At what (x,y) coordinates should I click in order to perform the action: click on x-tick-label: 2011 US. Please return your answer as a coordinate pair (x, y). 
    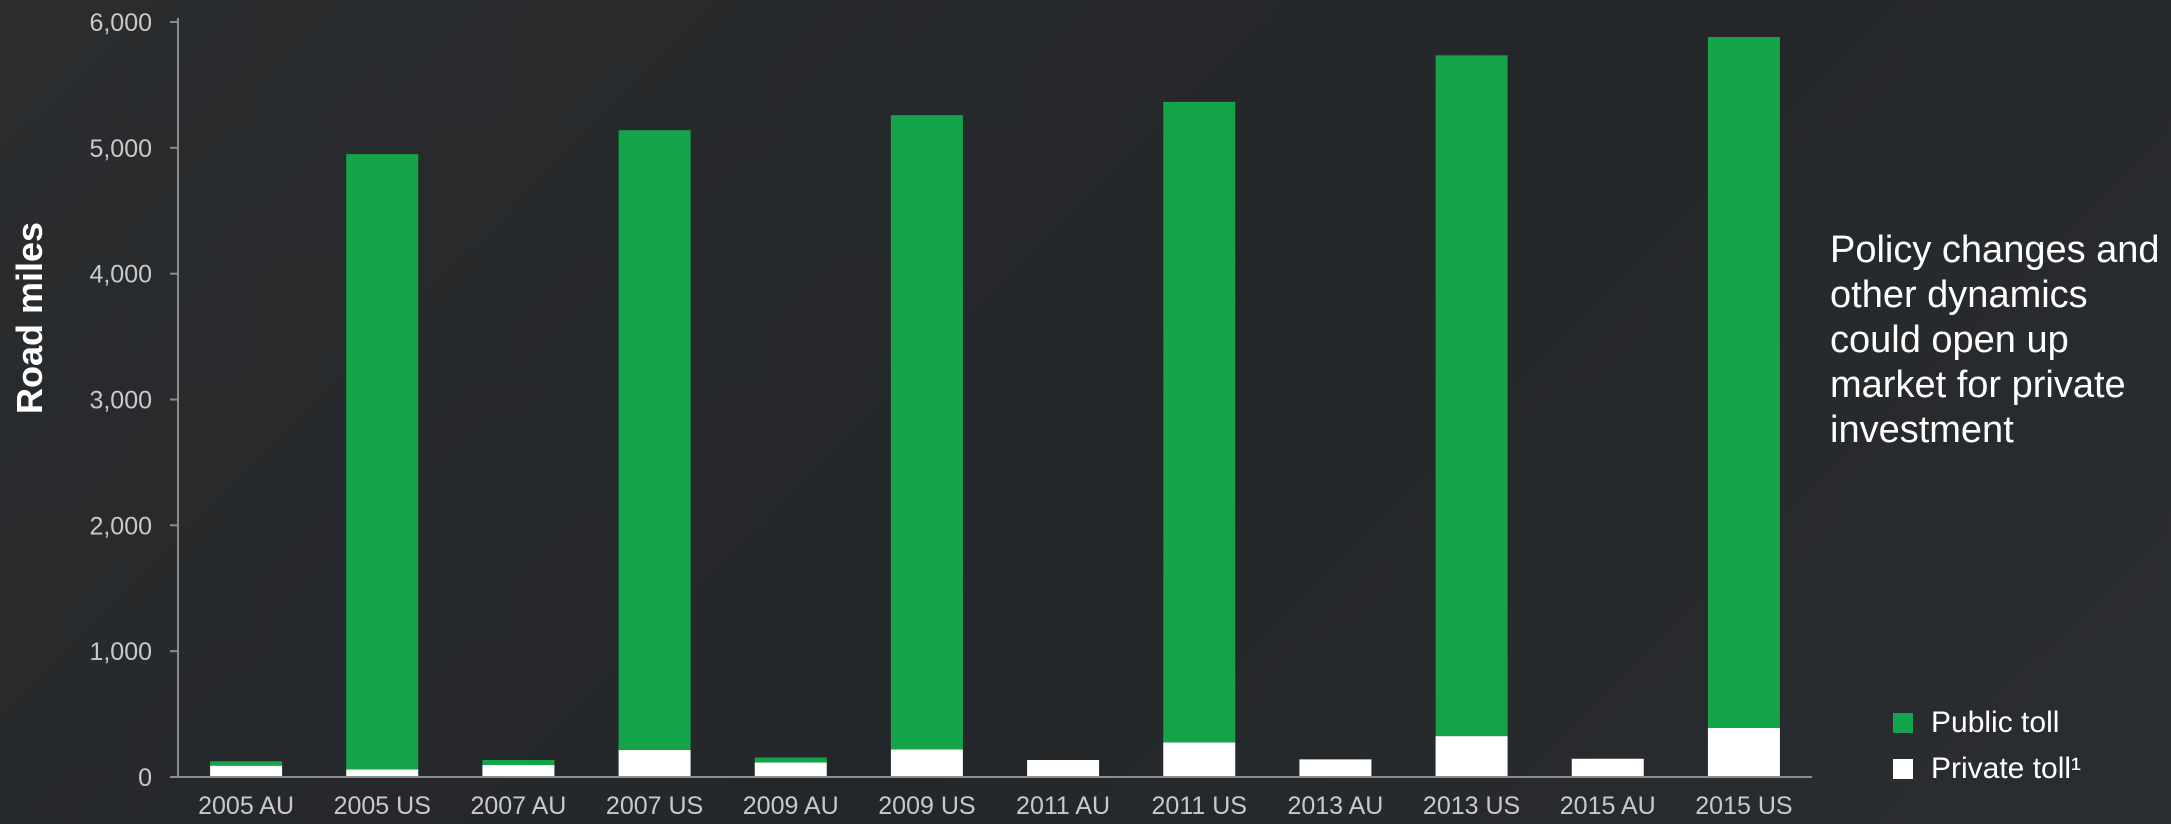
    Looking at the image, I should click on (1199, 806).